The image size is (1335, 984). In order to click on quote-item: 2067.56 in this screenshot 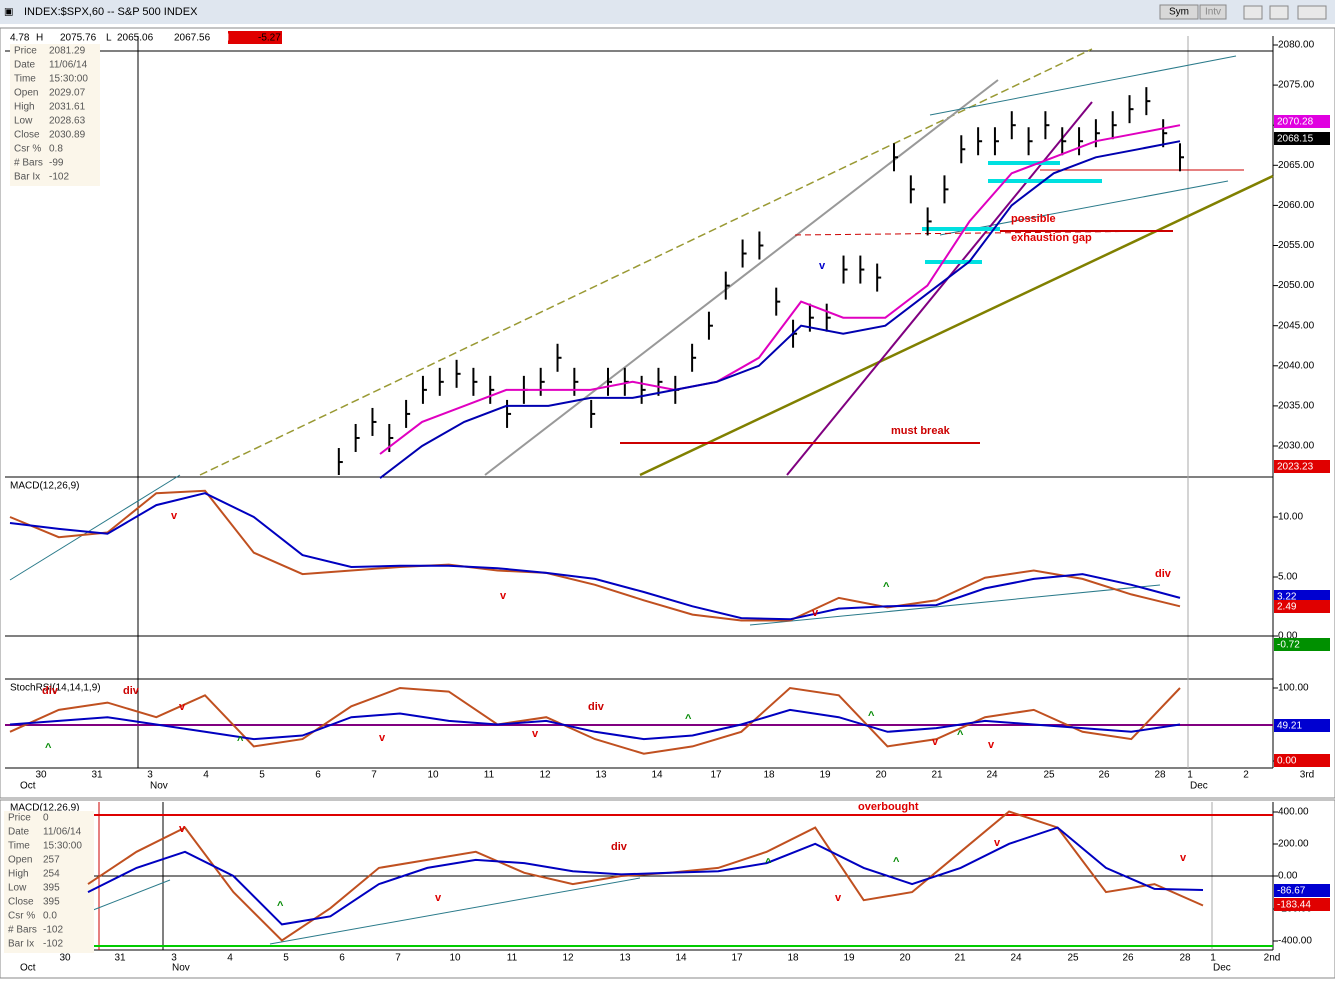, I will do `click(192, 38)`.